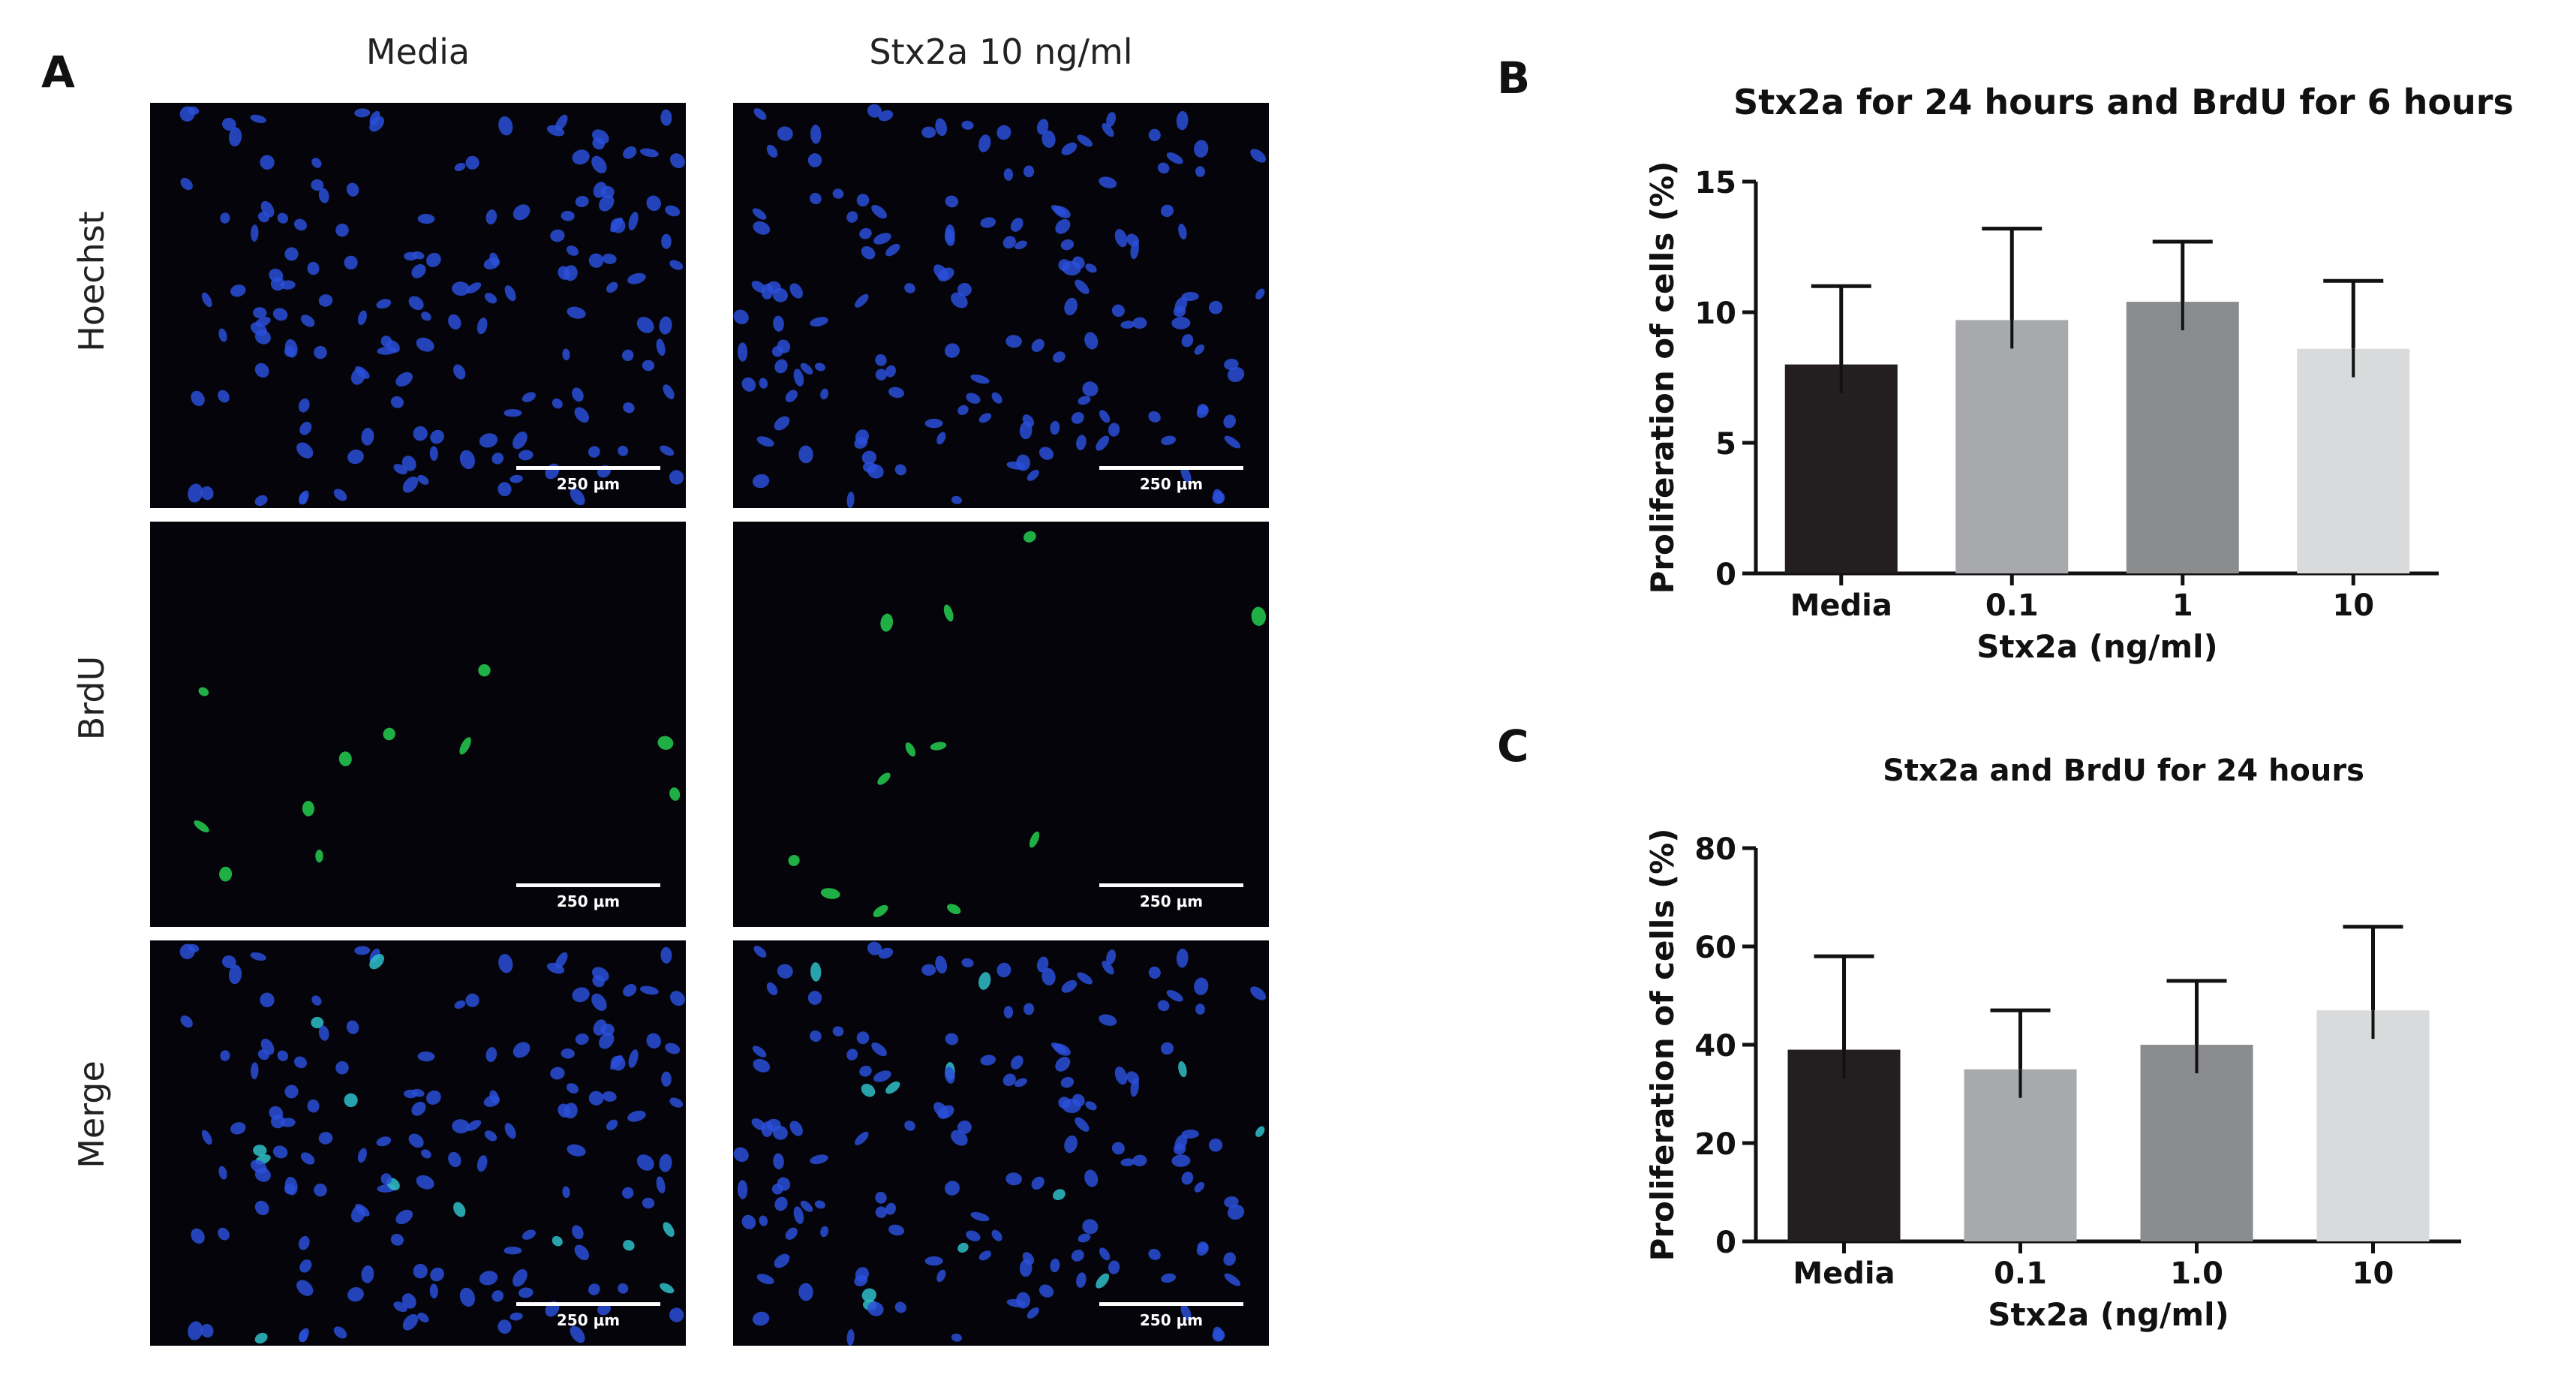 The image size is (2576, 1387). What do you see at coordinates (1715, 948) in the screenshot?
I see `y-tick-label: 60` at bounding box center [1715, 948].